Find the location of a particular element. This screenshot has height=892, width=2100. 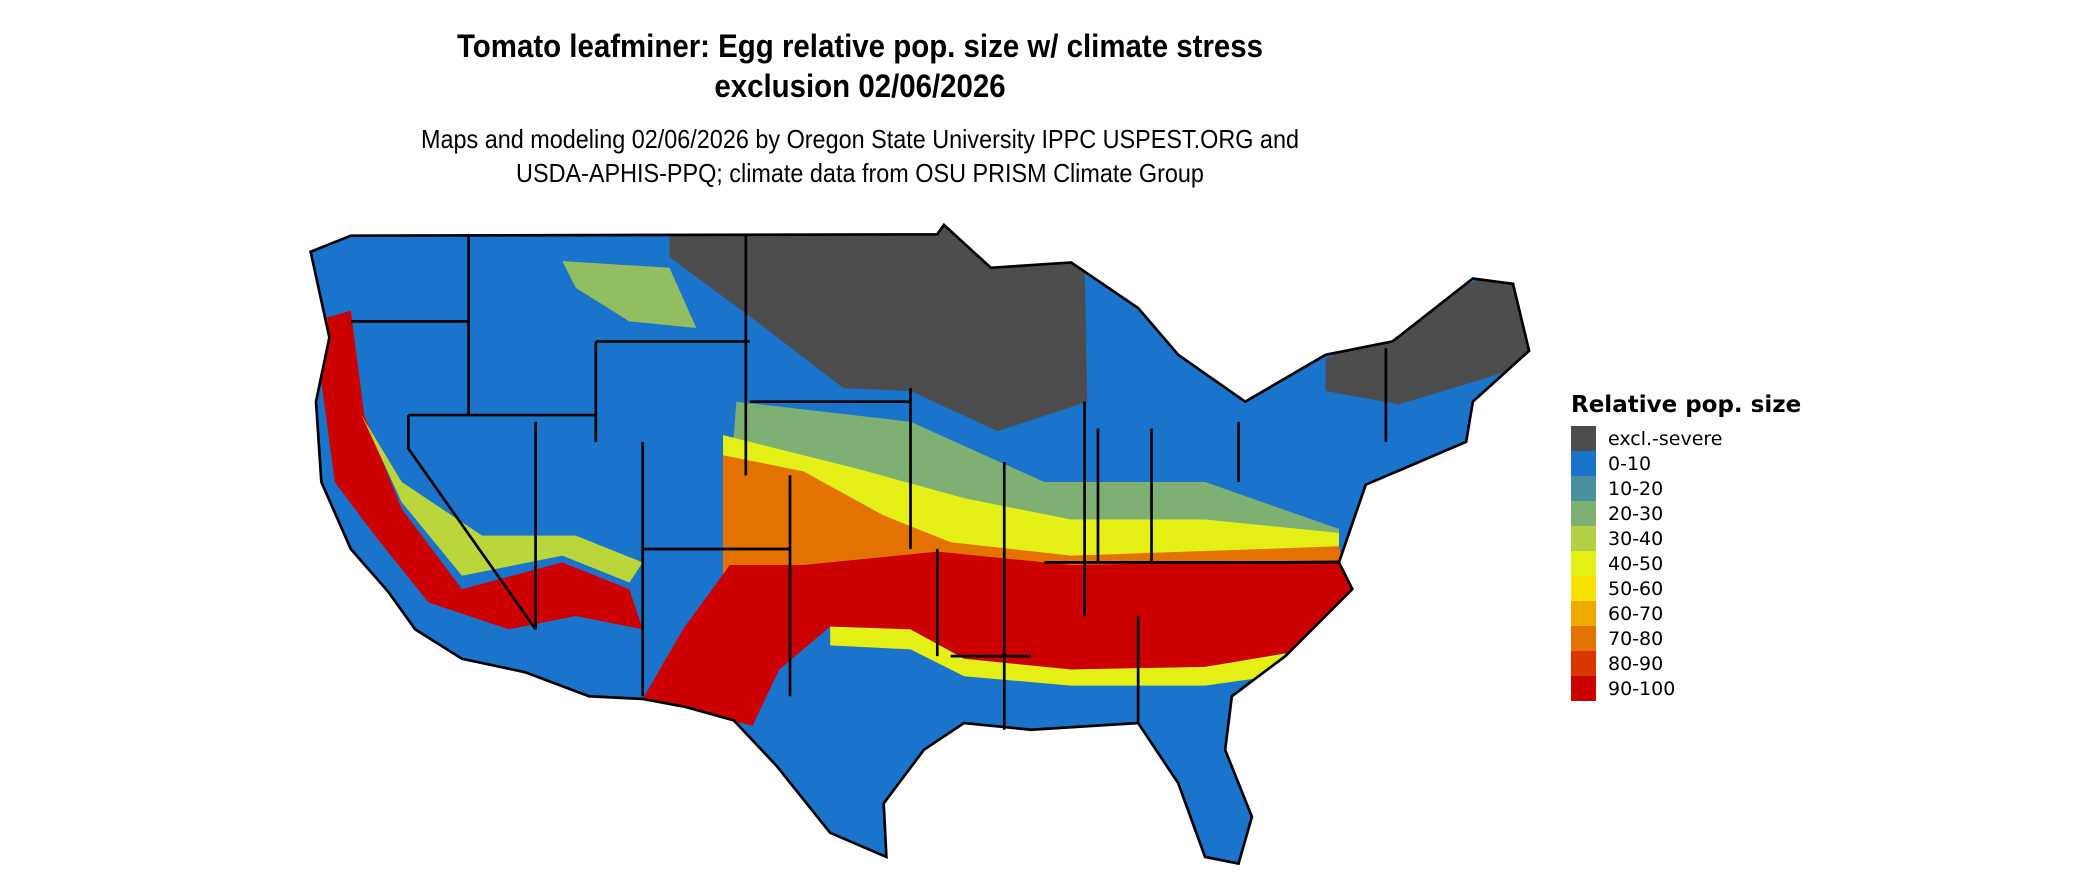

legend-item: 50-60 is located at coordinates (1686, 588).